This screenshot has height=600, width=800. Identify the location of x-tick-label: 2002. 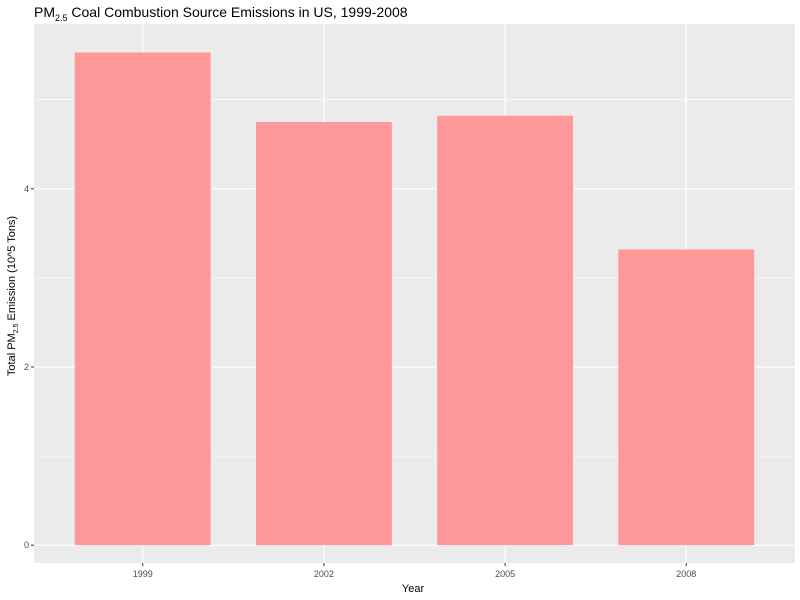
(324, 574).